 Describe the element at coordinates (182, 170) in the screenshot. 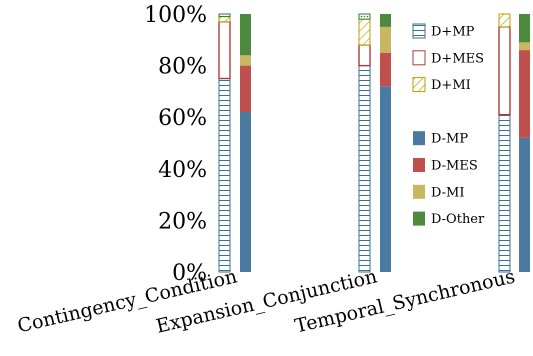

I see `y-tick-label: 40%` at that location.